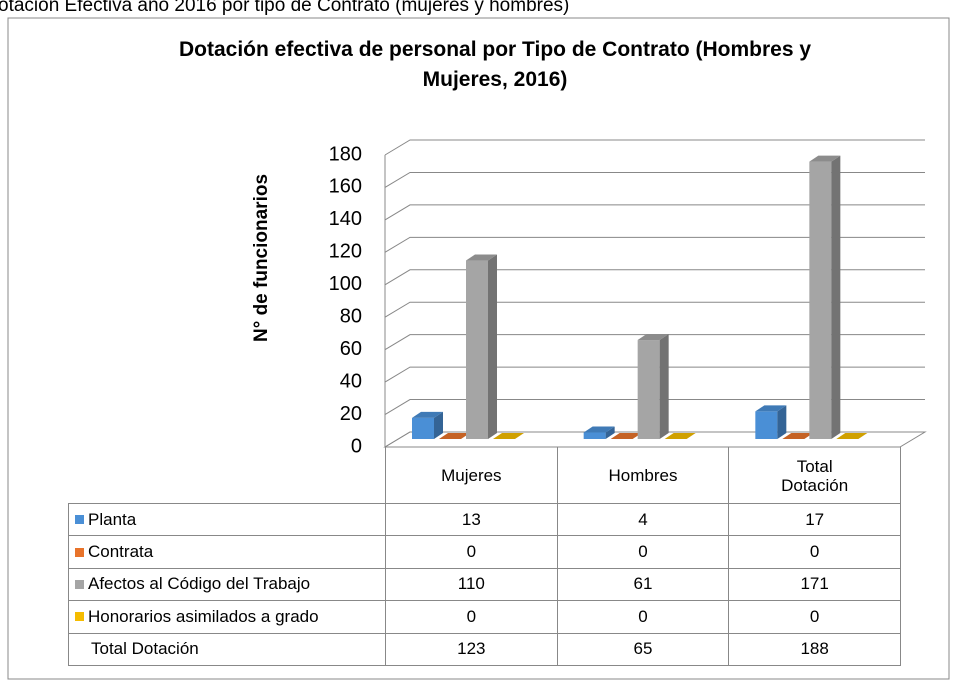 This screenshot has height=680, width=954. I want to click on table-cell: 123, so click(471, 649).